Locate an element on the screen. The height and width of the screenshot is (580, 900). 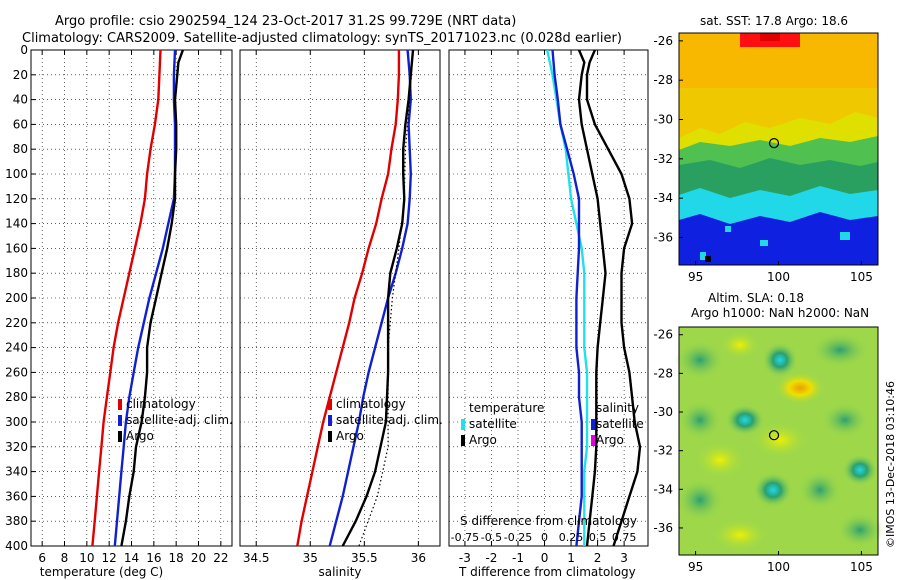
x-tick-label-temperature: 16 is located at coordinates (153, 558).